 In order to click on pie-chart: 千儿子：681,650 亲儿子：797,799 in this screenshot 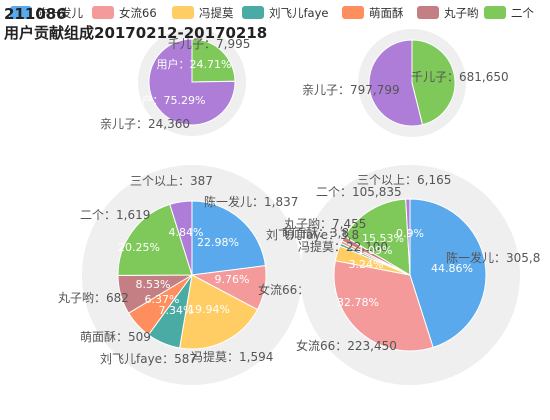, I will do `click(405, 83)`.